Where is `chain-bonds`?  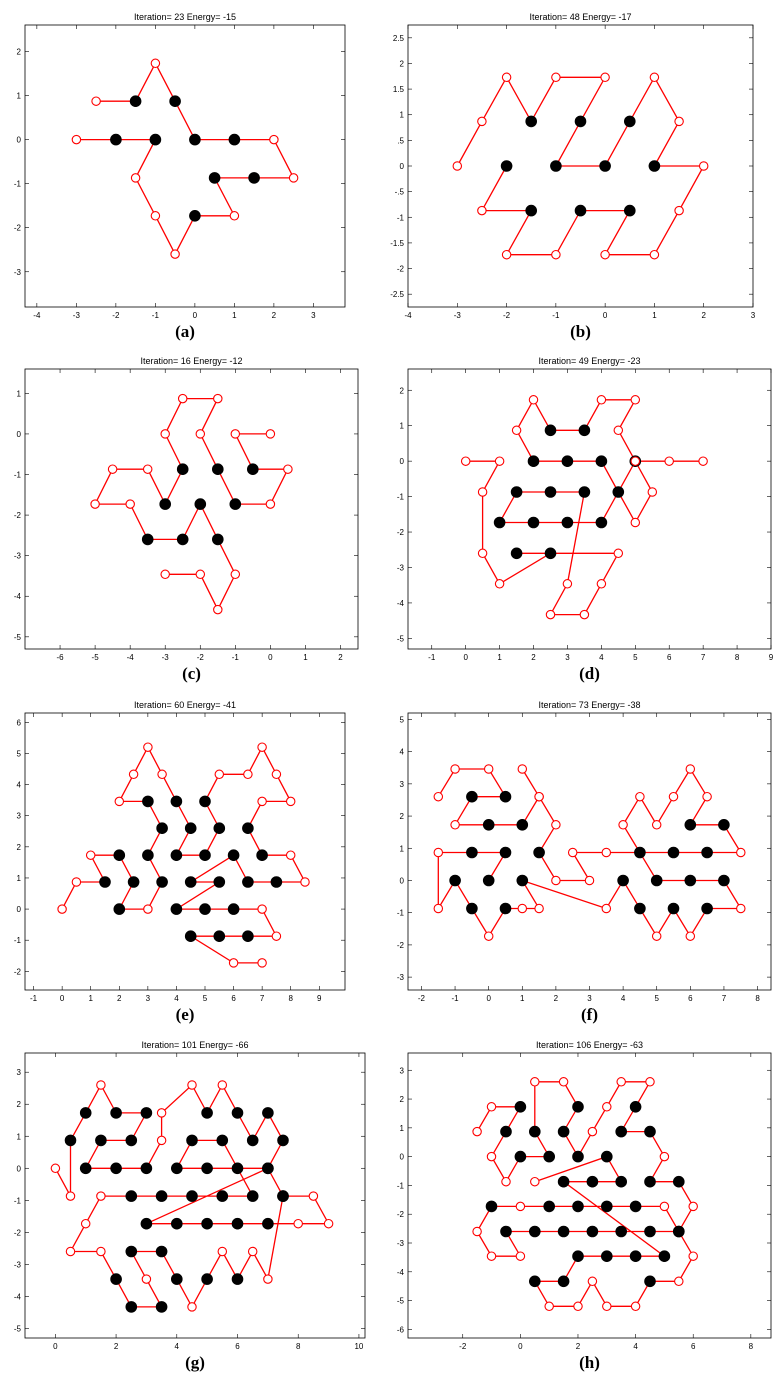 chain-bonds is located at coordinates (580, 165).